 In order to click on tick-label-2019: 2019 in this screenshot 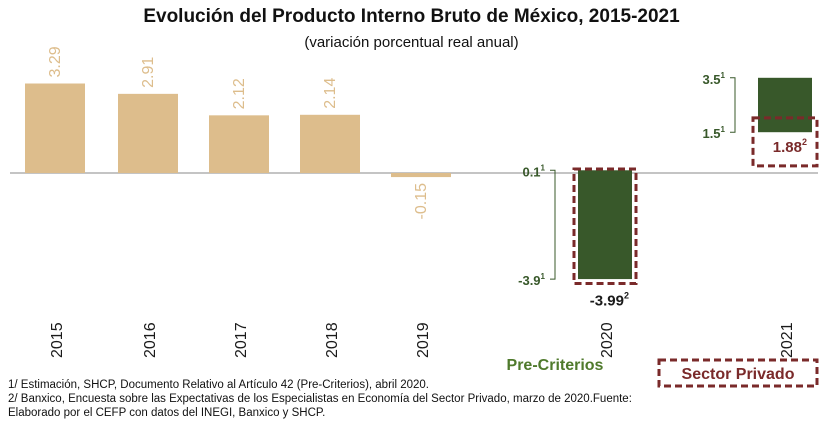, I will do `click(423, 340)`.